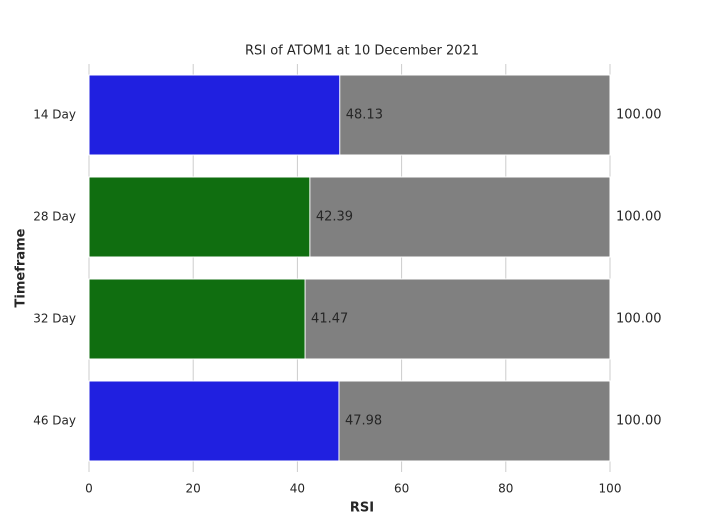 The height and width of the screenshot is (531, 708). Describe the element at coordinates (54, 217) in the screenshot. I see `y-tick-label: 28 Day` at that location.